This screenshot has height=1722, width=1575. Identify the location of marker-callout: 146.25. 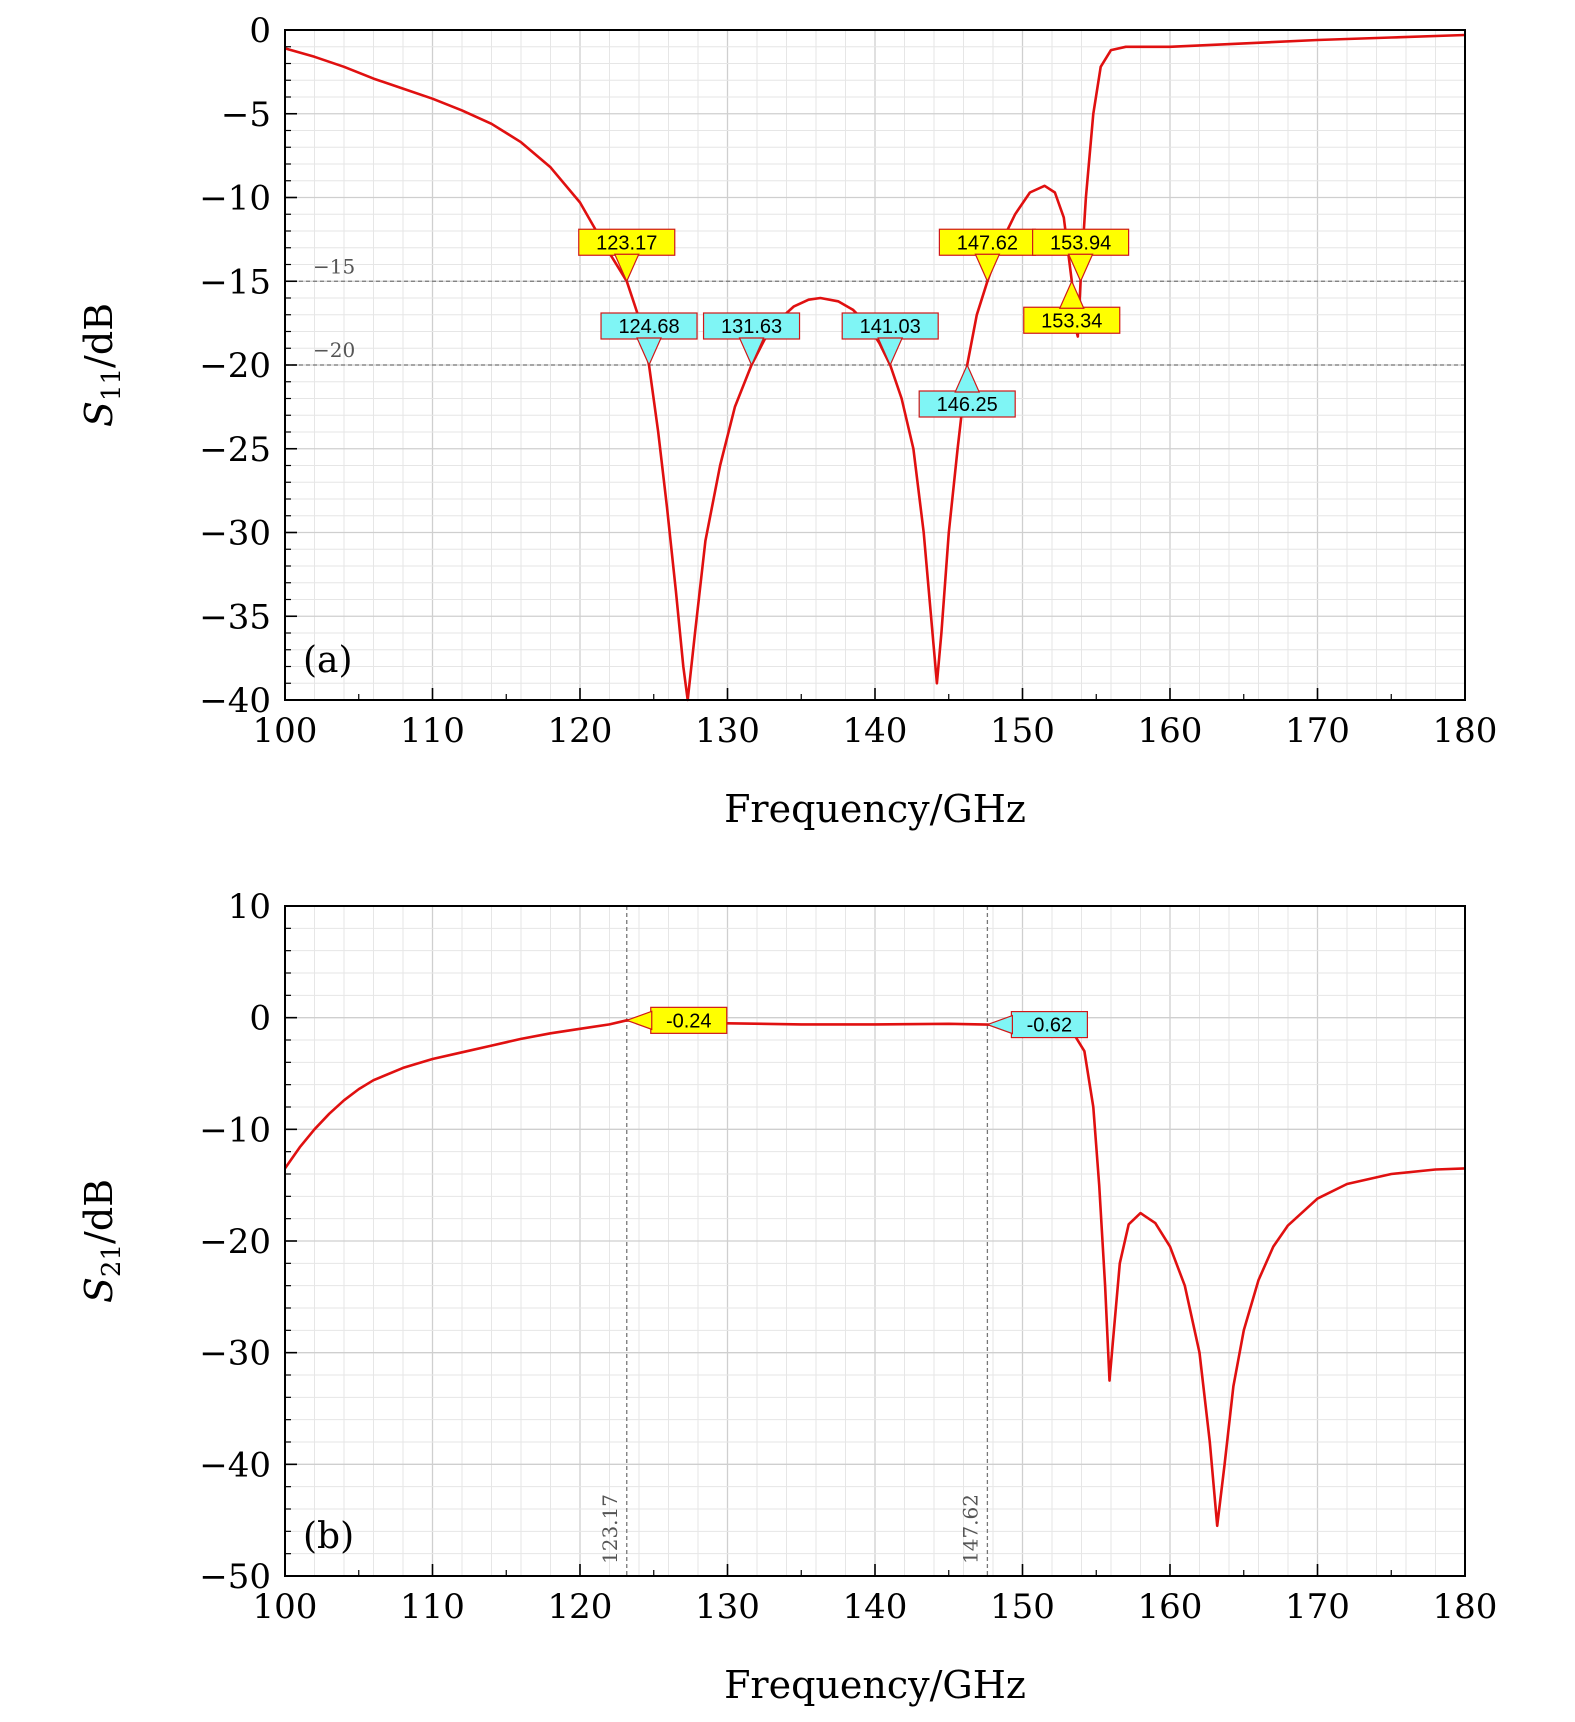
(967, 390).